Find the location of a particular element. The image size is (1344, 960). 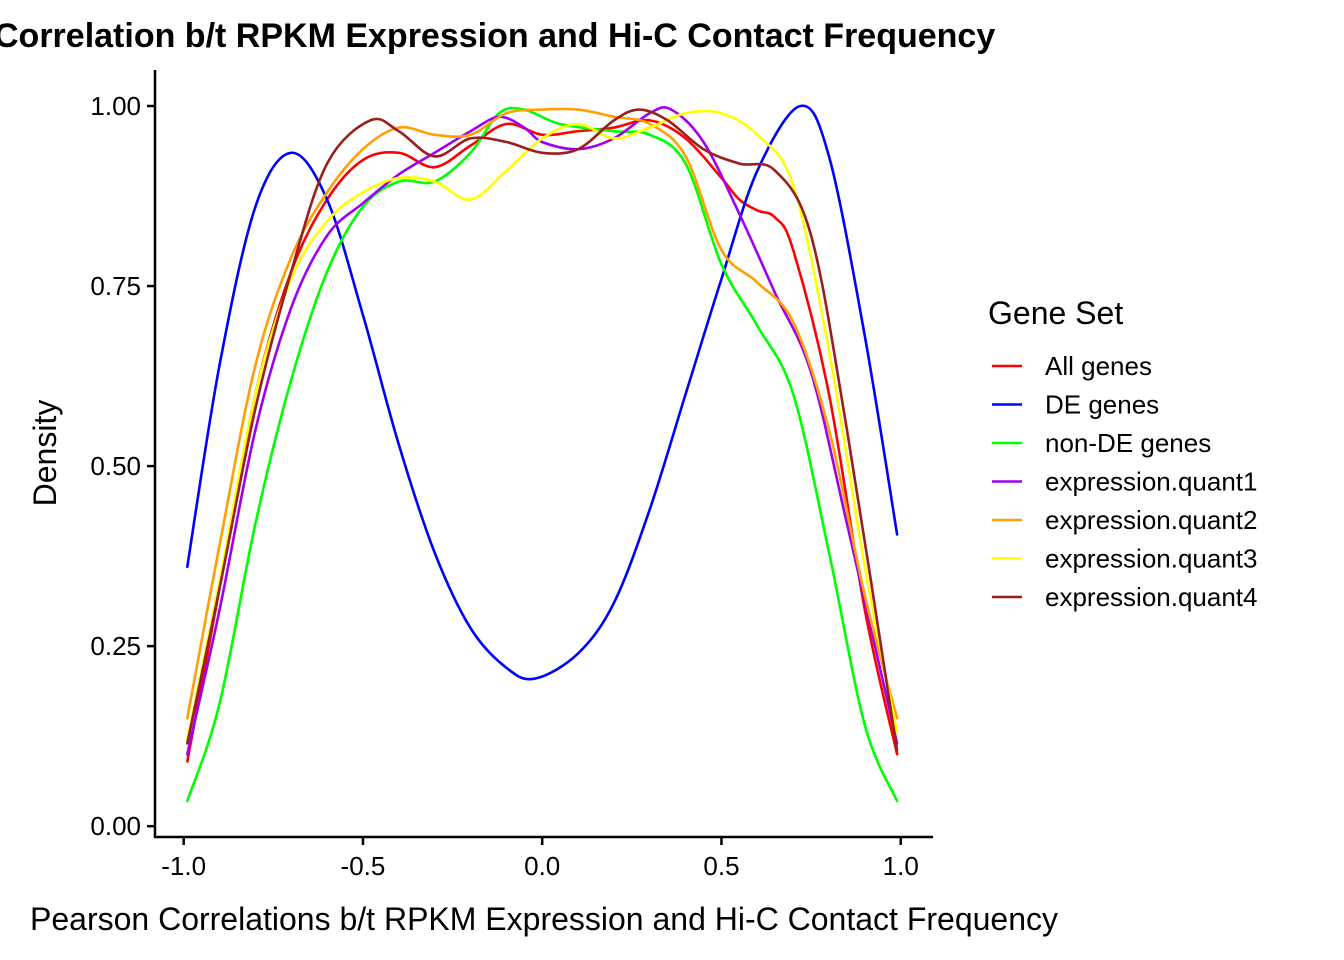

y-tick-label: 0.25 is located at coordinates (115, 646).